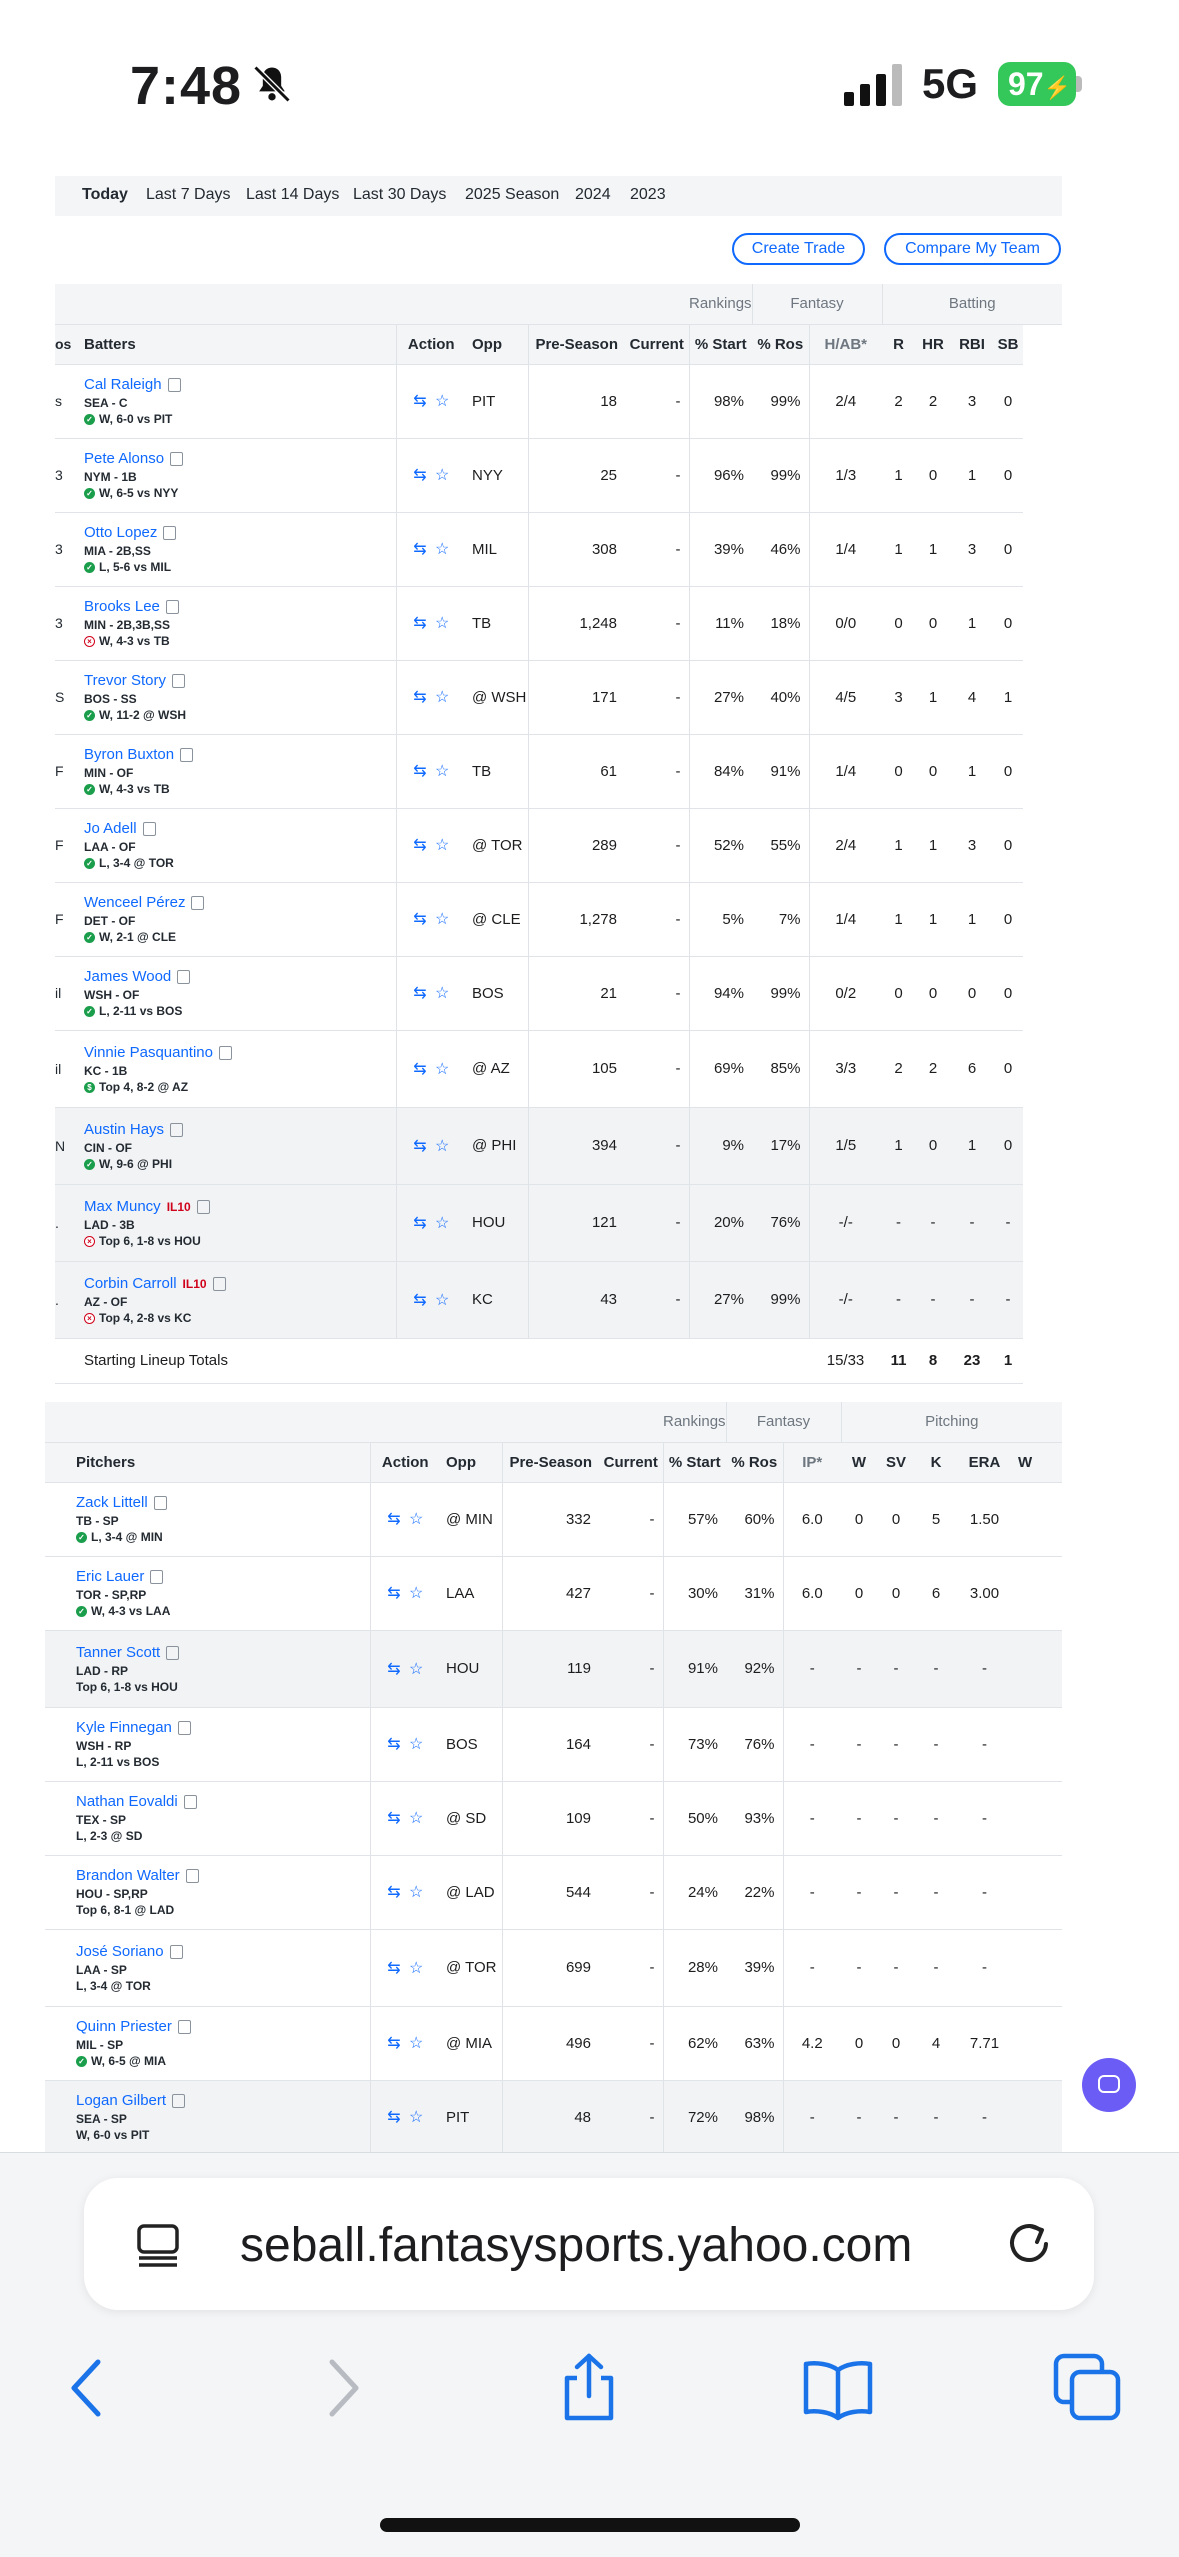  Describe the element at coordinates (124, 1129) in the screenshot. I see `player-name-link: Austin Hays` at that location.